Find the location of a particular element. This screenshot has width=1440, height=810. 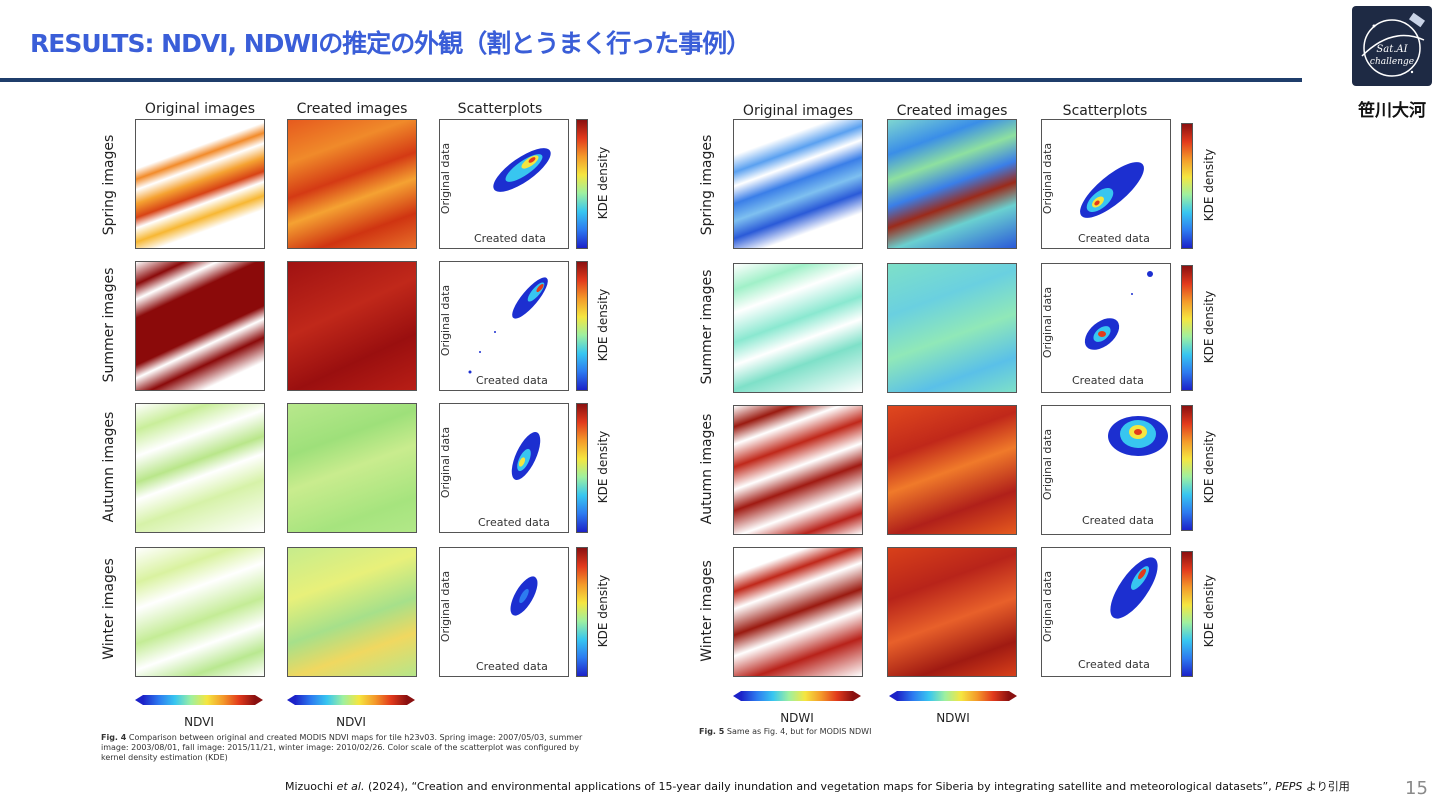

map-ndvi-spring-original is located at coordinates (200, 184).